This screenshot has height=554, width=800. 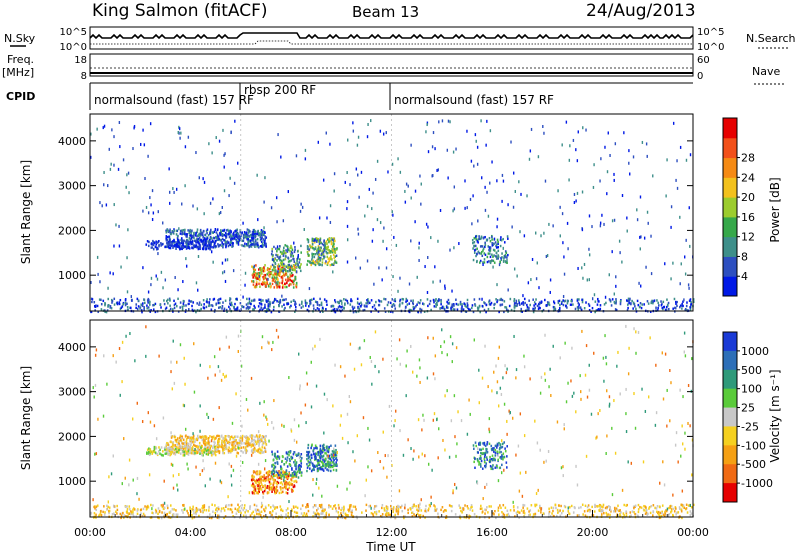 What do you see at coordinates (700, 76) in the screenshot?
I see `freq-right-tick-bottom: 0` at bounding box center [700, 76].